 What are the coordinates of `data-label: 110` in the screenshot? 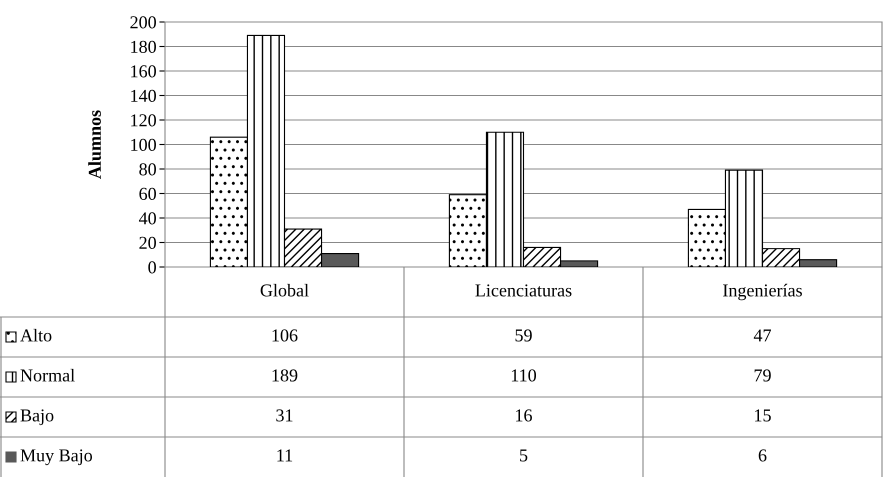 It's located at (524, 375).